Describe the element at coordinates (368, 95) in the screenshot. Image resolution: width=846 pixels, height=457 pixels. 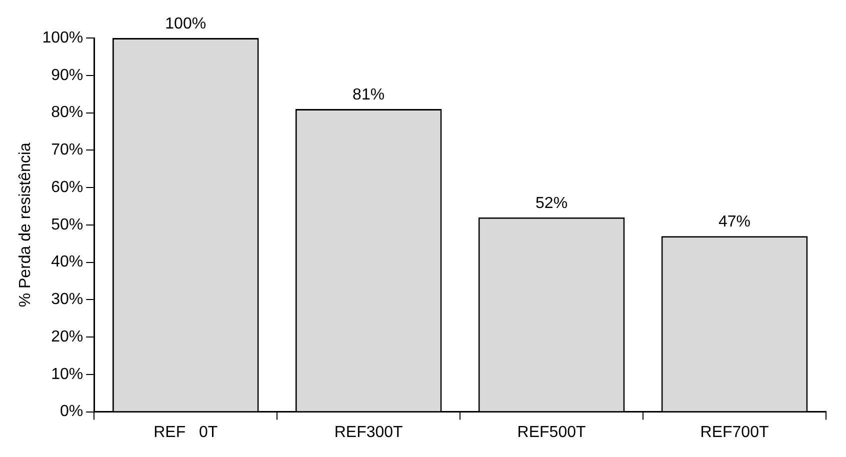
I see `data-label: 81%` at that location.